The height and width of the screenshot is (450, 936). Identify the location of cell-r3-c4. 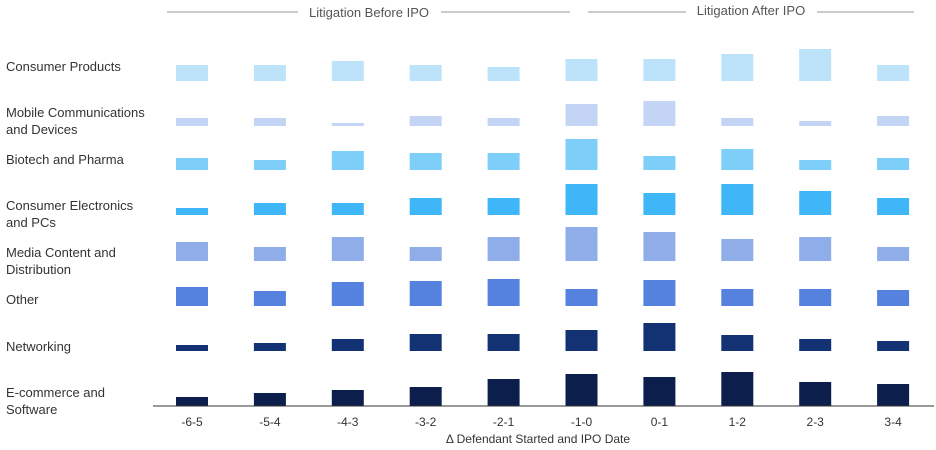
(504, 206).